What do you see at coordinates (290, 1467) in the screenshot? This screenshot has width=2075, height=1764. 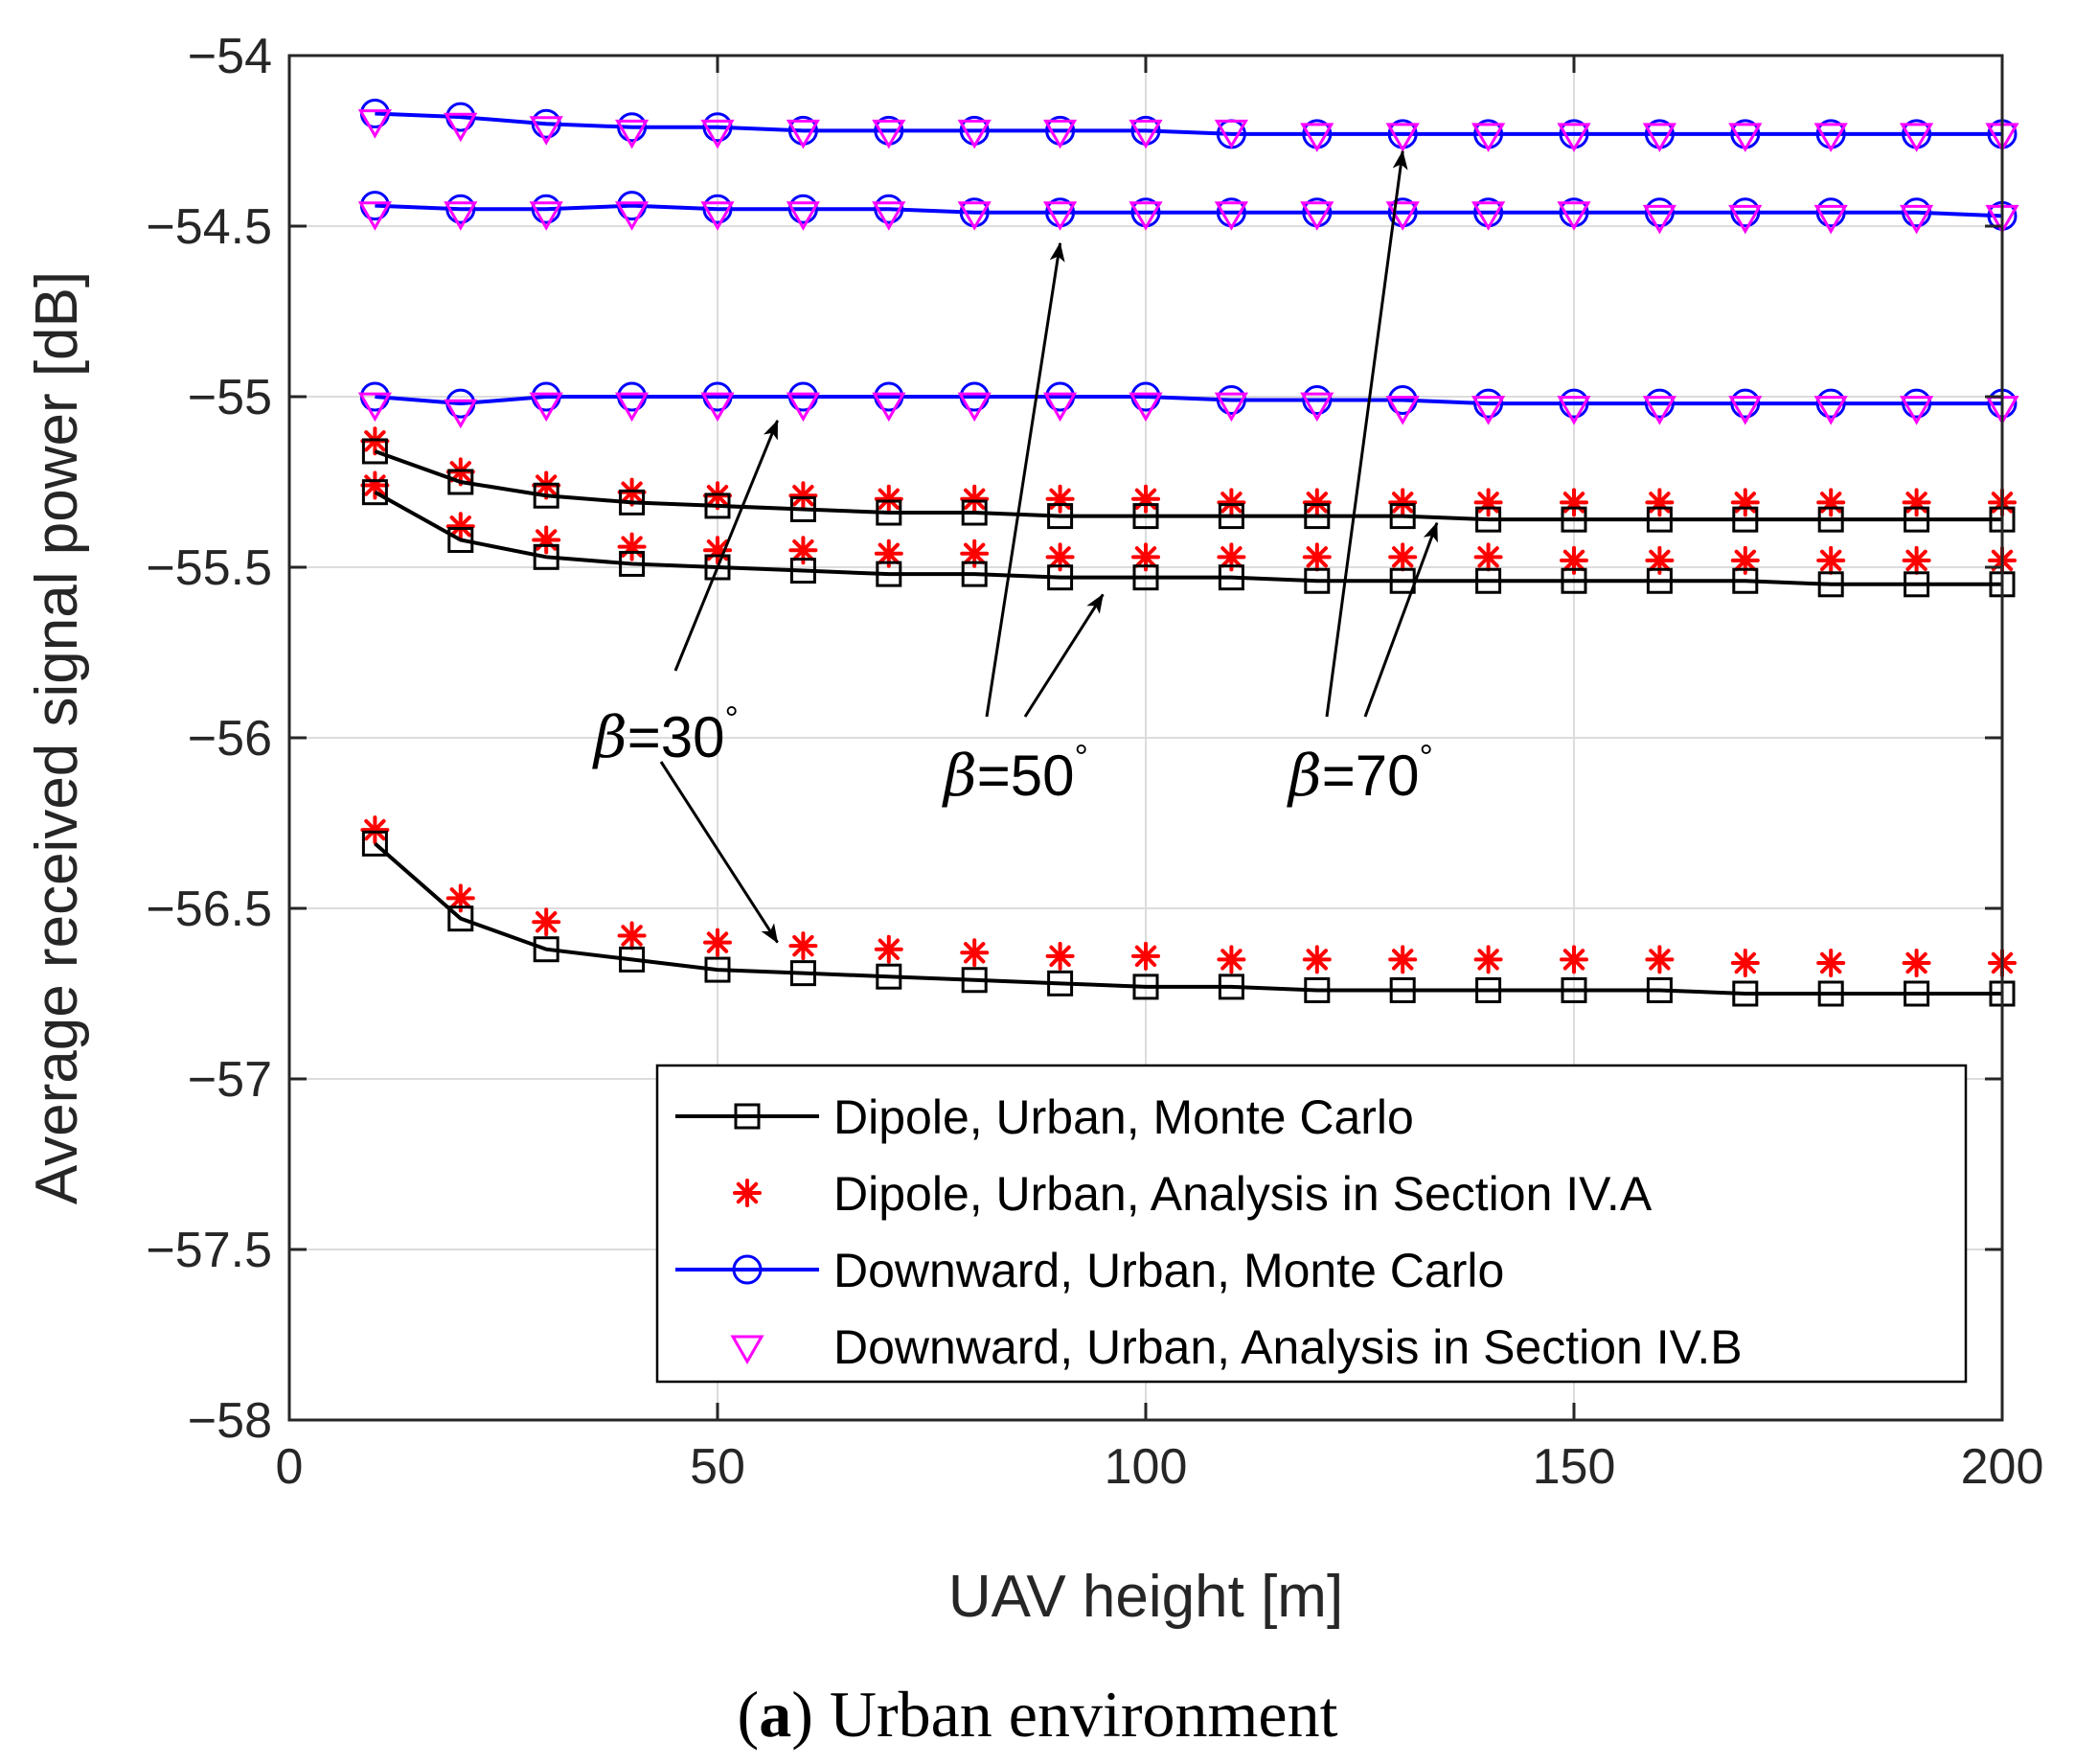 I see `x-tick-label: 0` at bounding box center [290, 1467].